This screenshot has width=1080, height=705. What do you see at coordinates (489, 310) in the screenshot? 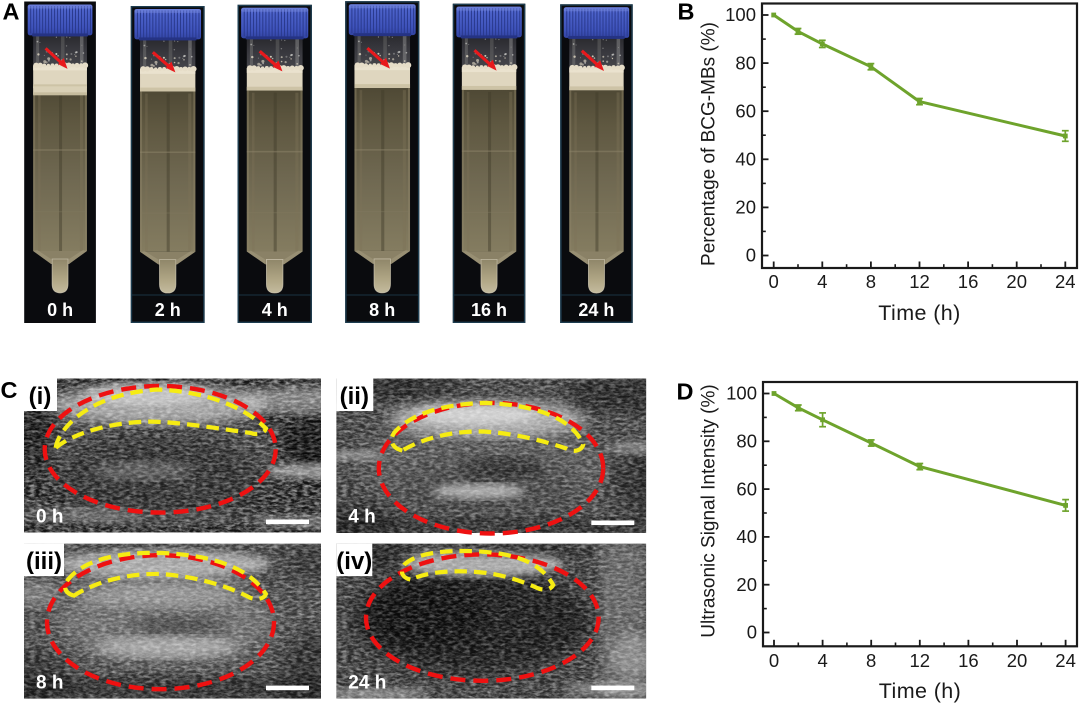
I see `svg-text: 16 h` at bounding box center [489, 310].